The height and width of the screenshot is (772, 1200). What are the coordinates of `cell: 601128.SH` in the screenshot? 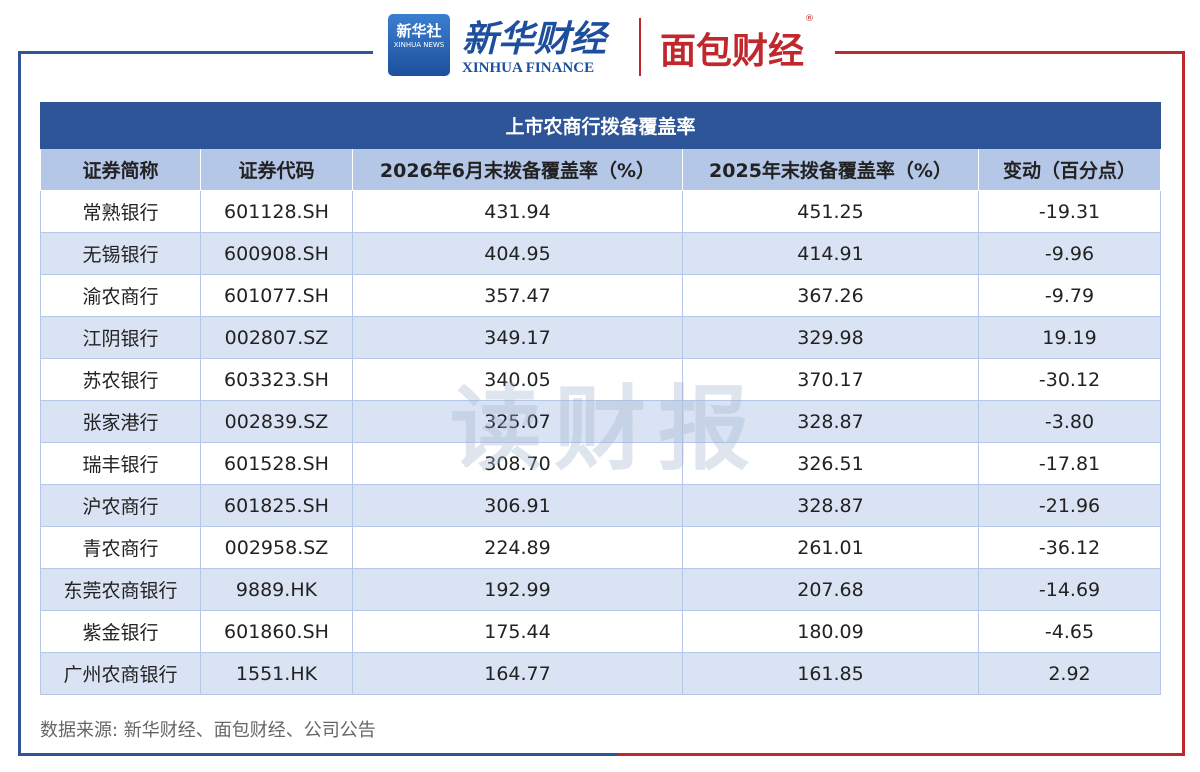 It's located at (276, 211).